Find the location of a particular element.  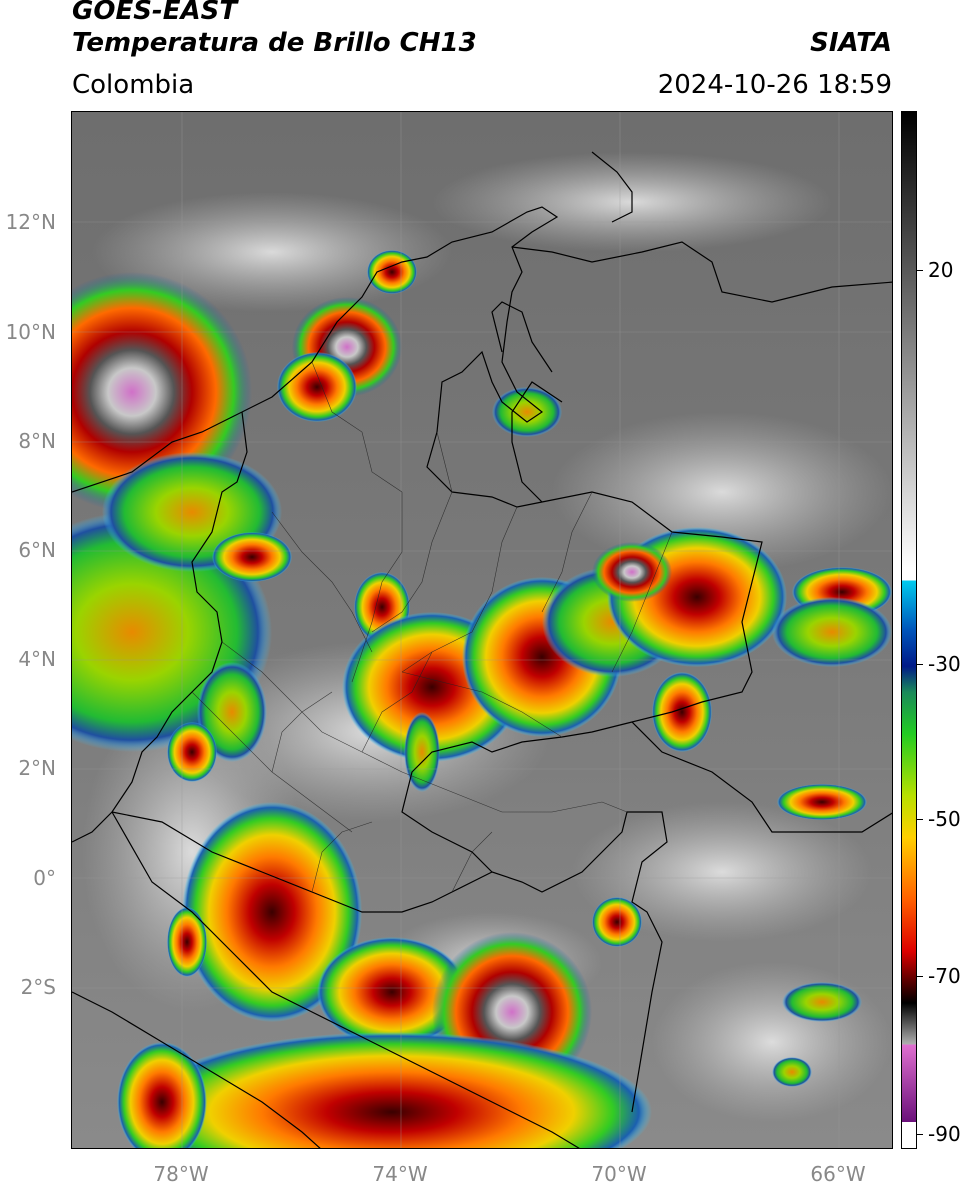

satellite-title: GOES-EAST is located at coordinates (155, 13).